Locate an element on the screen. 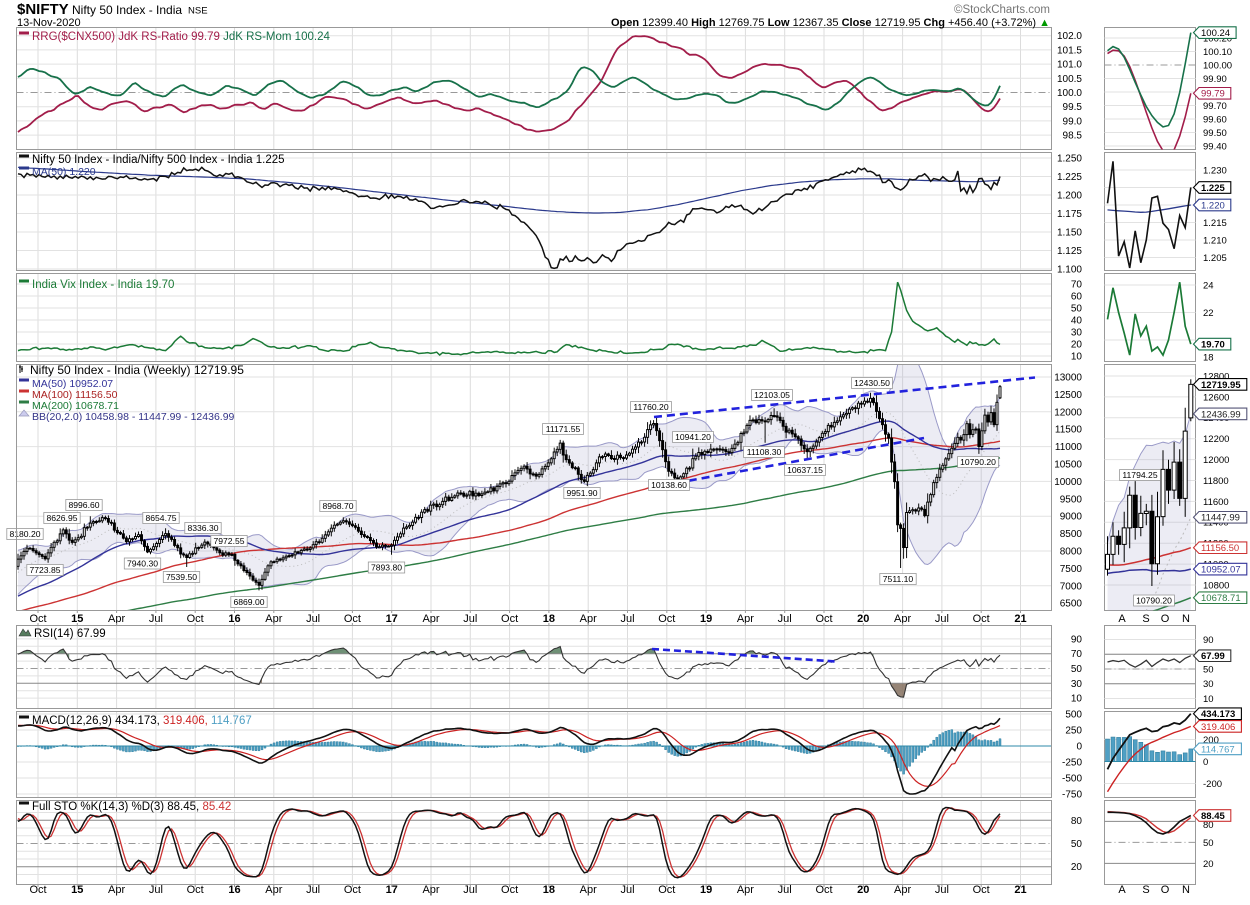  svg-text: 101.0 is located at coordinates (1069, 65).